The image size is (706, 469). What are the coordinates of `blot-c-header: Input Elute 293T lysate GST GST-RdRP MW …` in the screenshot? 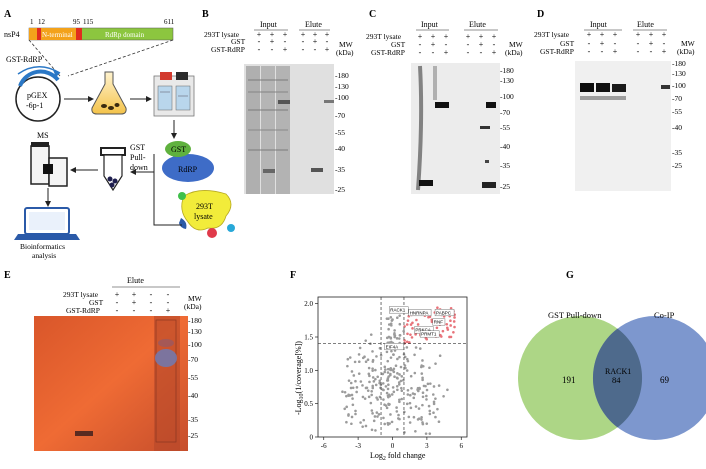 It's located at (445, 38).